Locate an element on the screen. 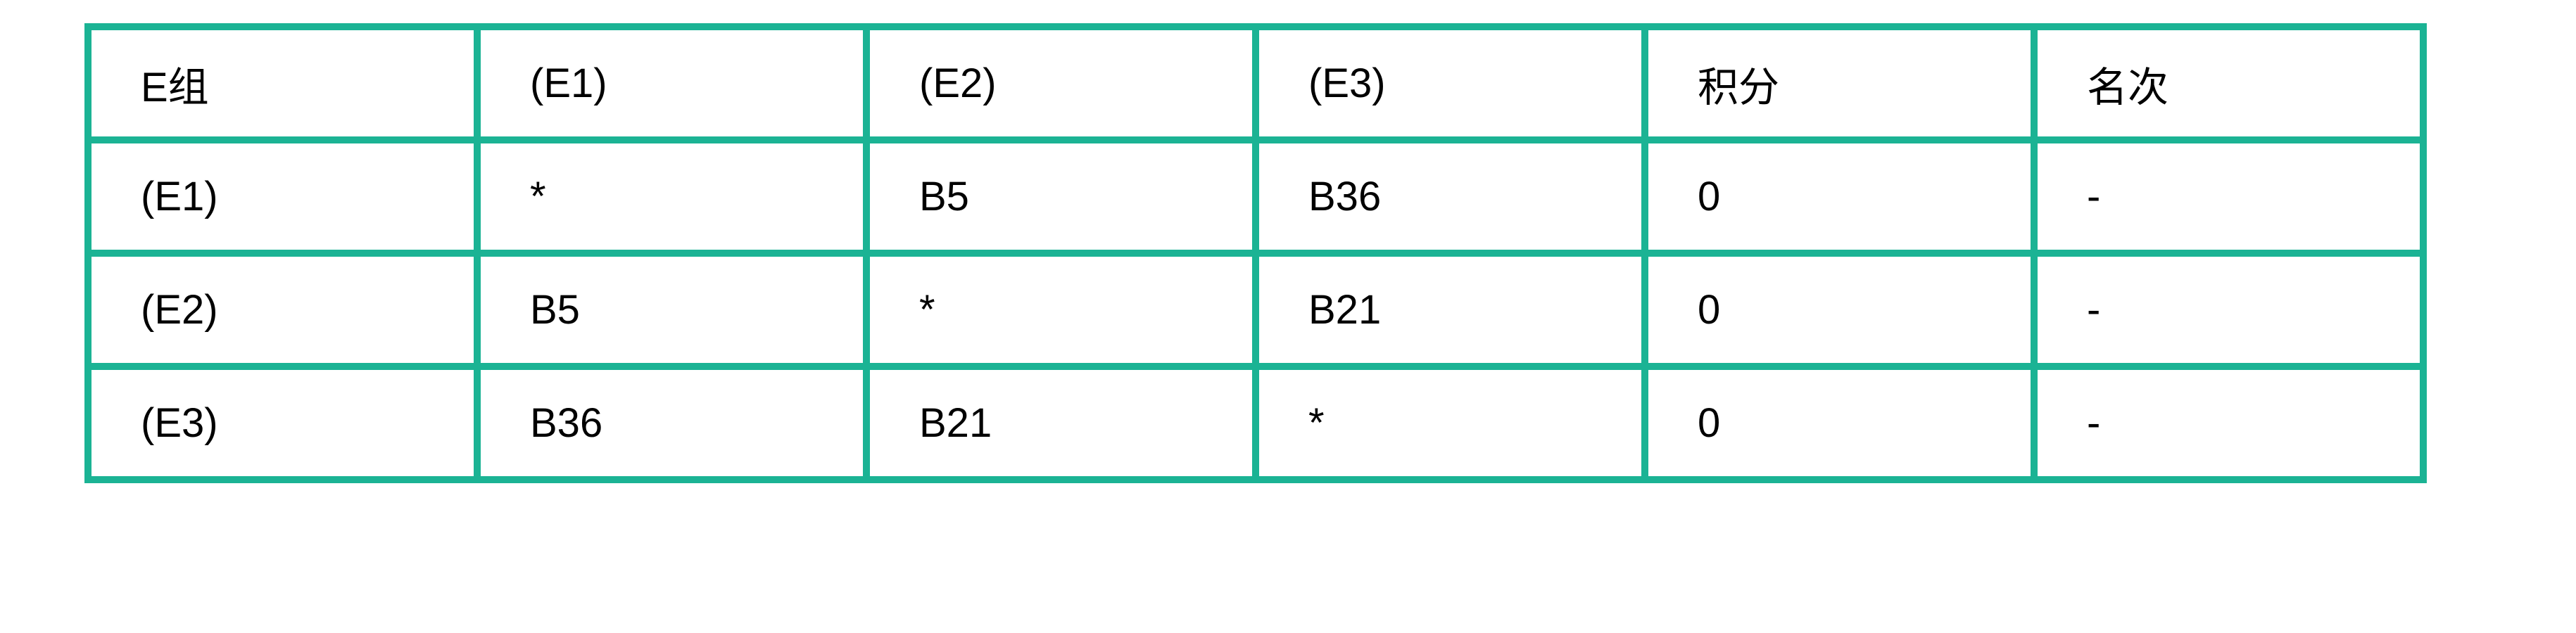  header-cell-e1: (E1) is located at coordinates (672, 83).